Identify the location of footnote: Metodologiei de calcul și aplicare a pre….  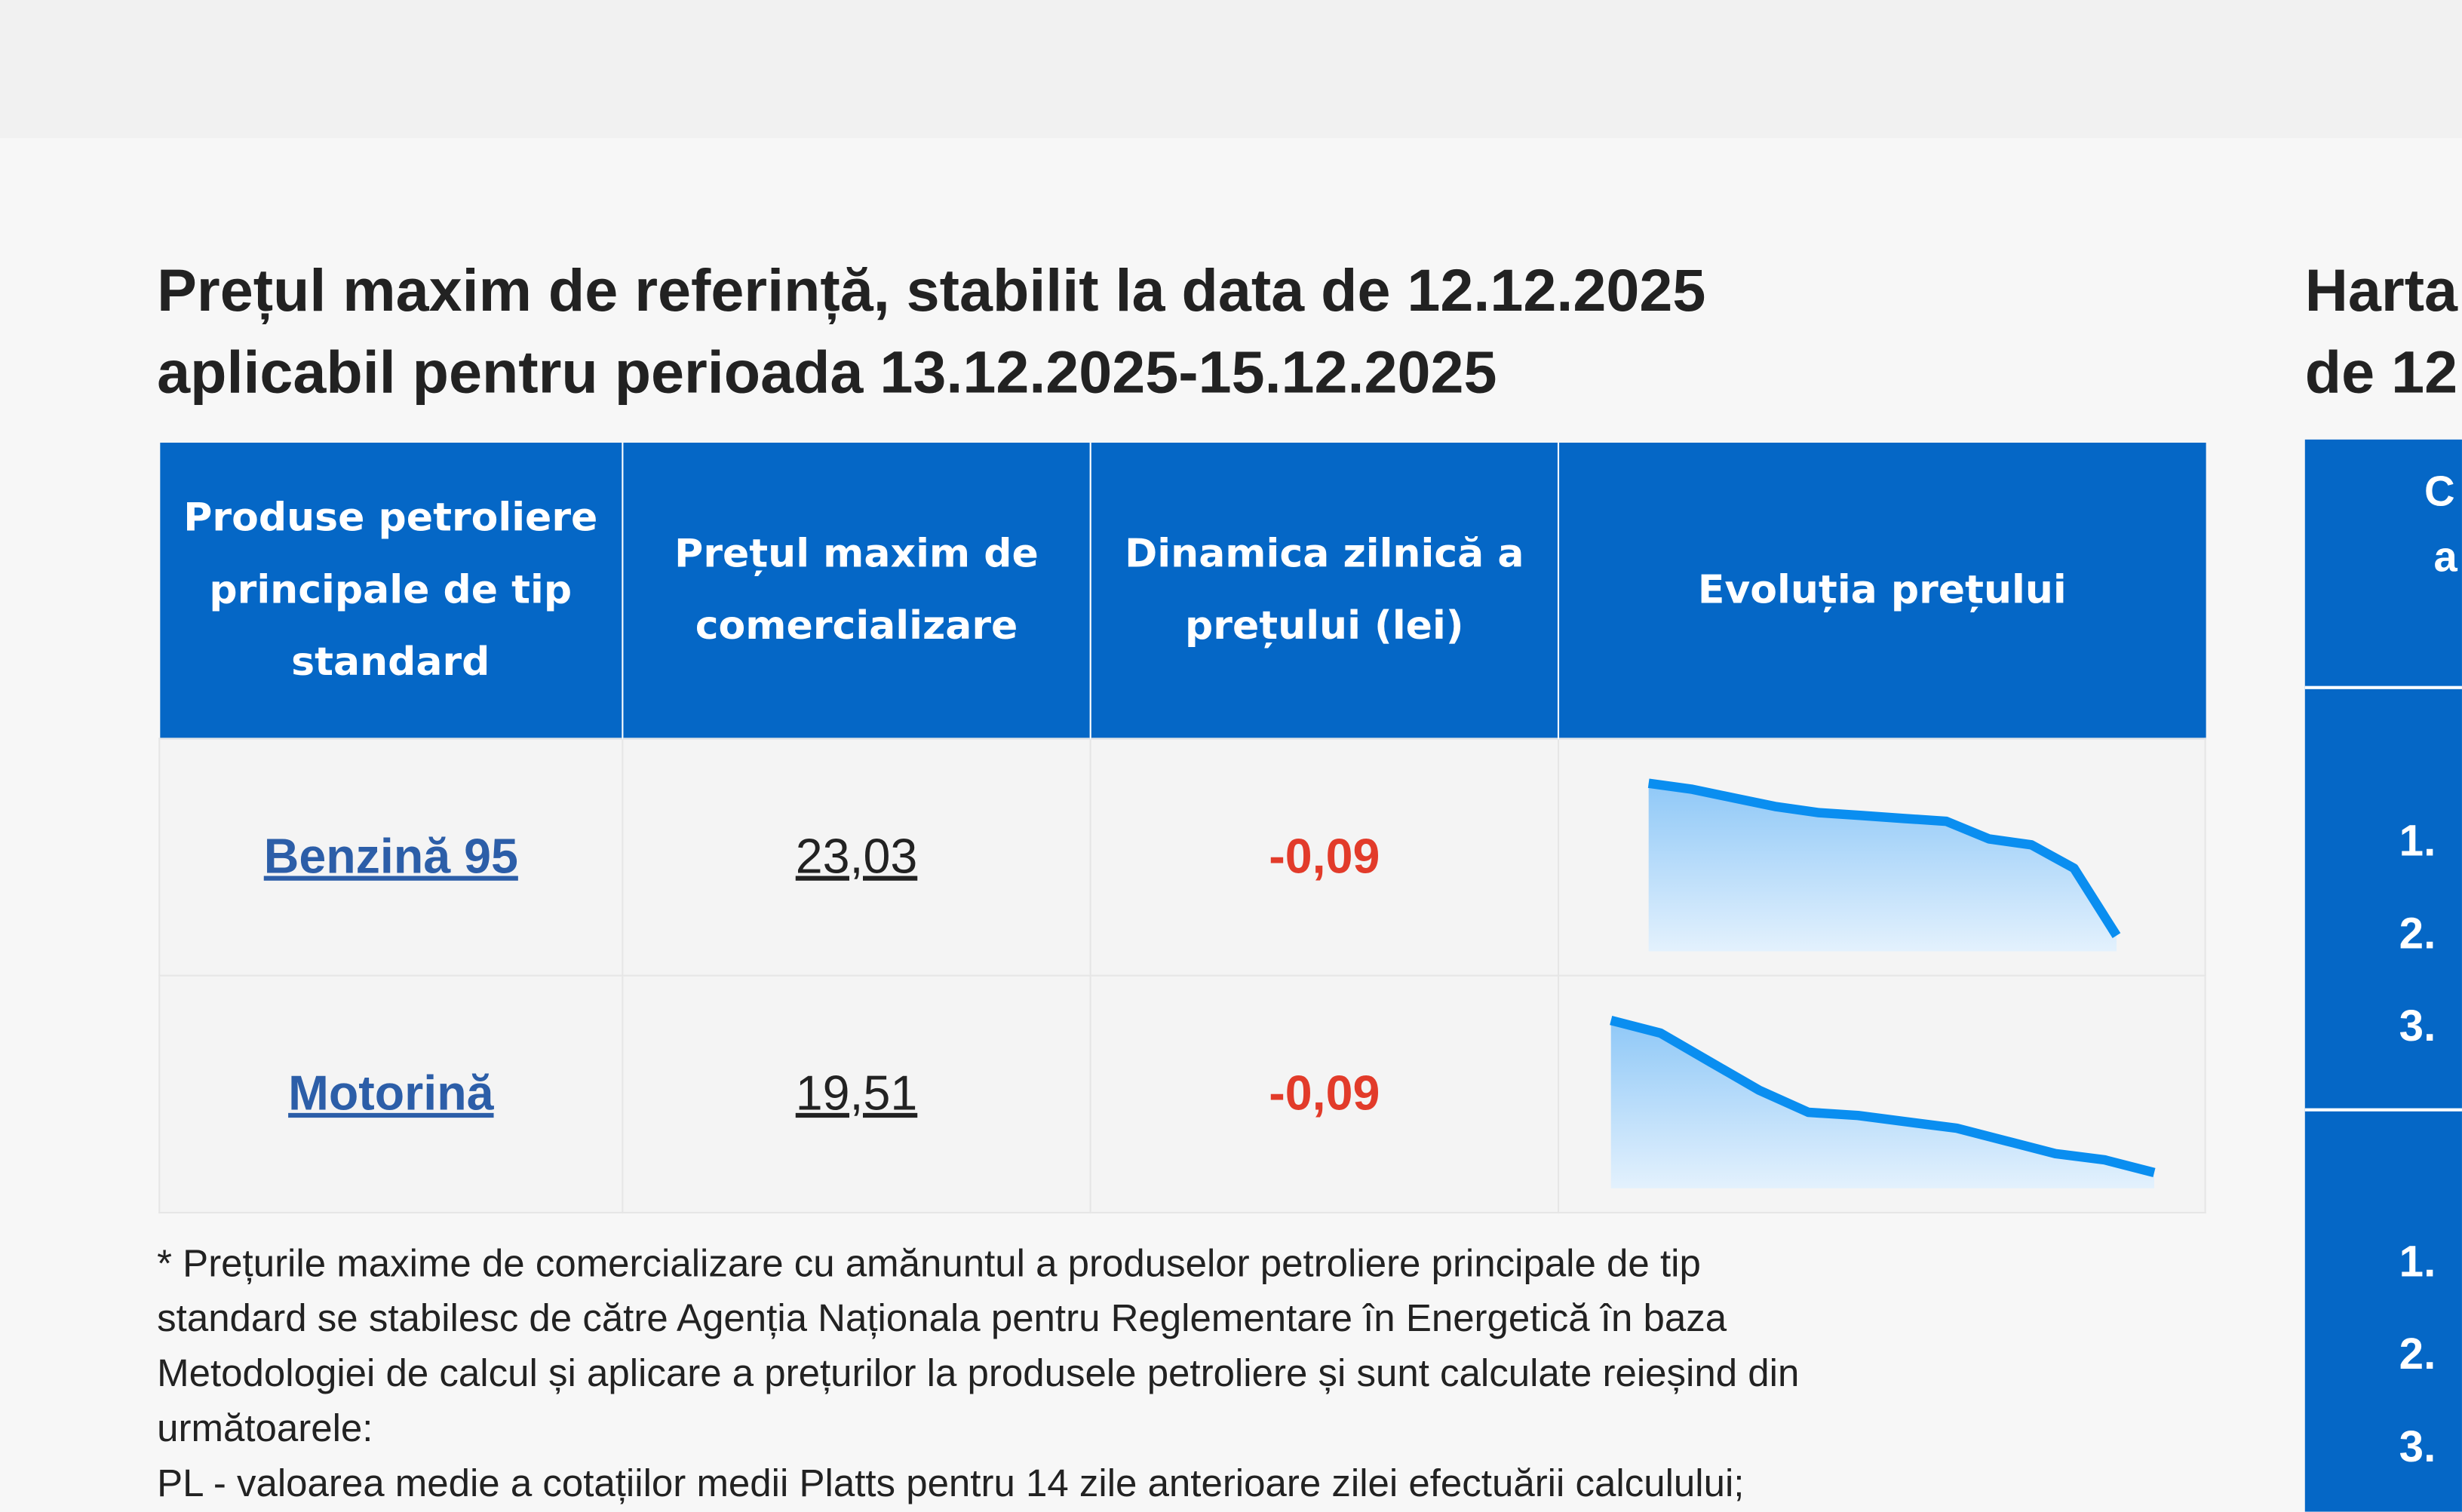
(979, 1374).